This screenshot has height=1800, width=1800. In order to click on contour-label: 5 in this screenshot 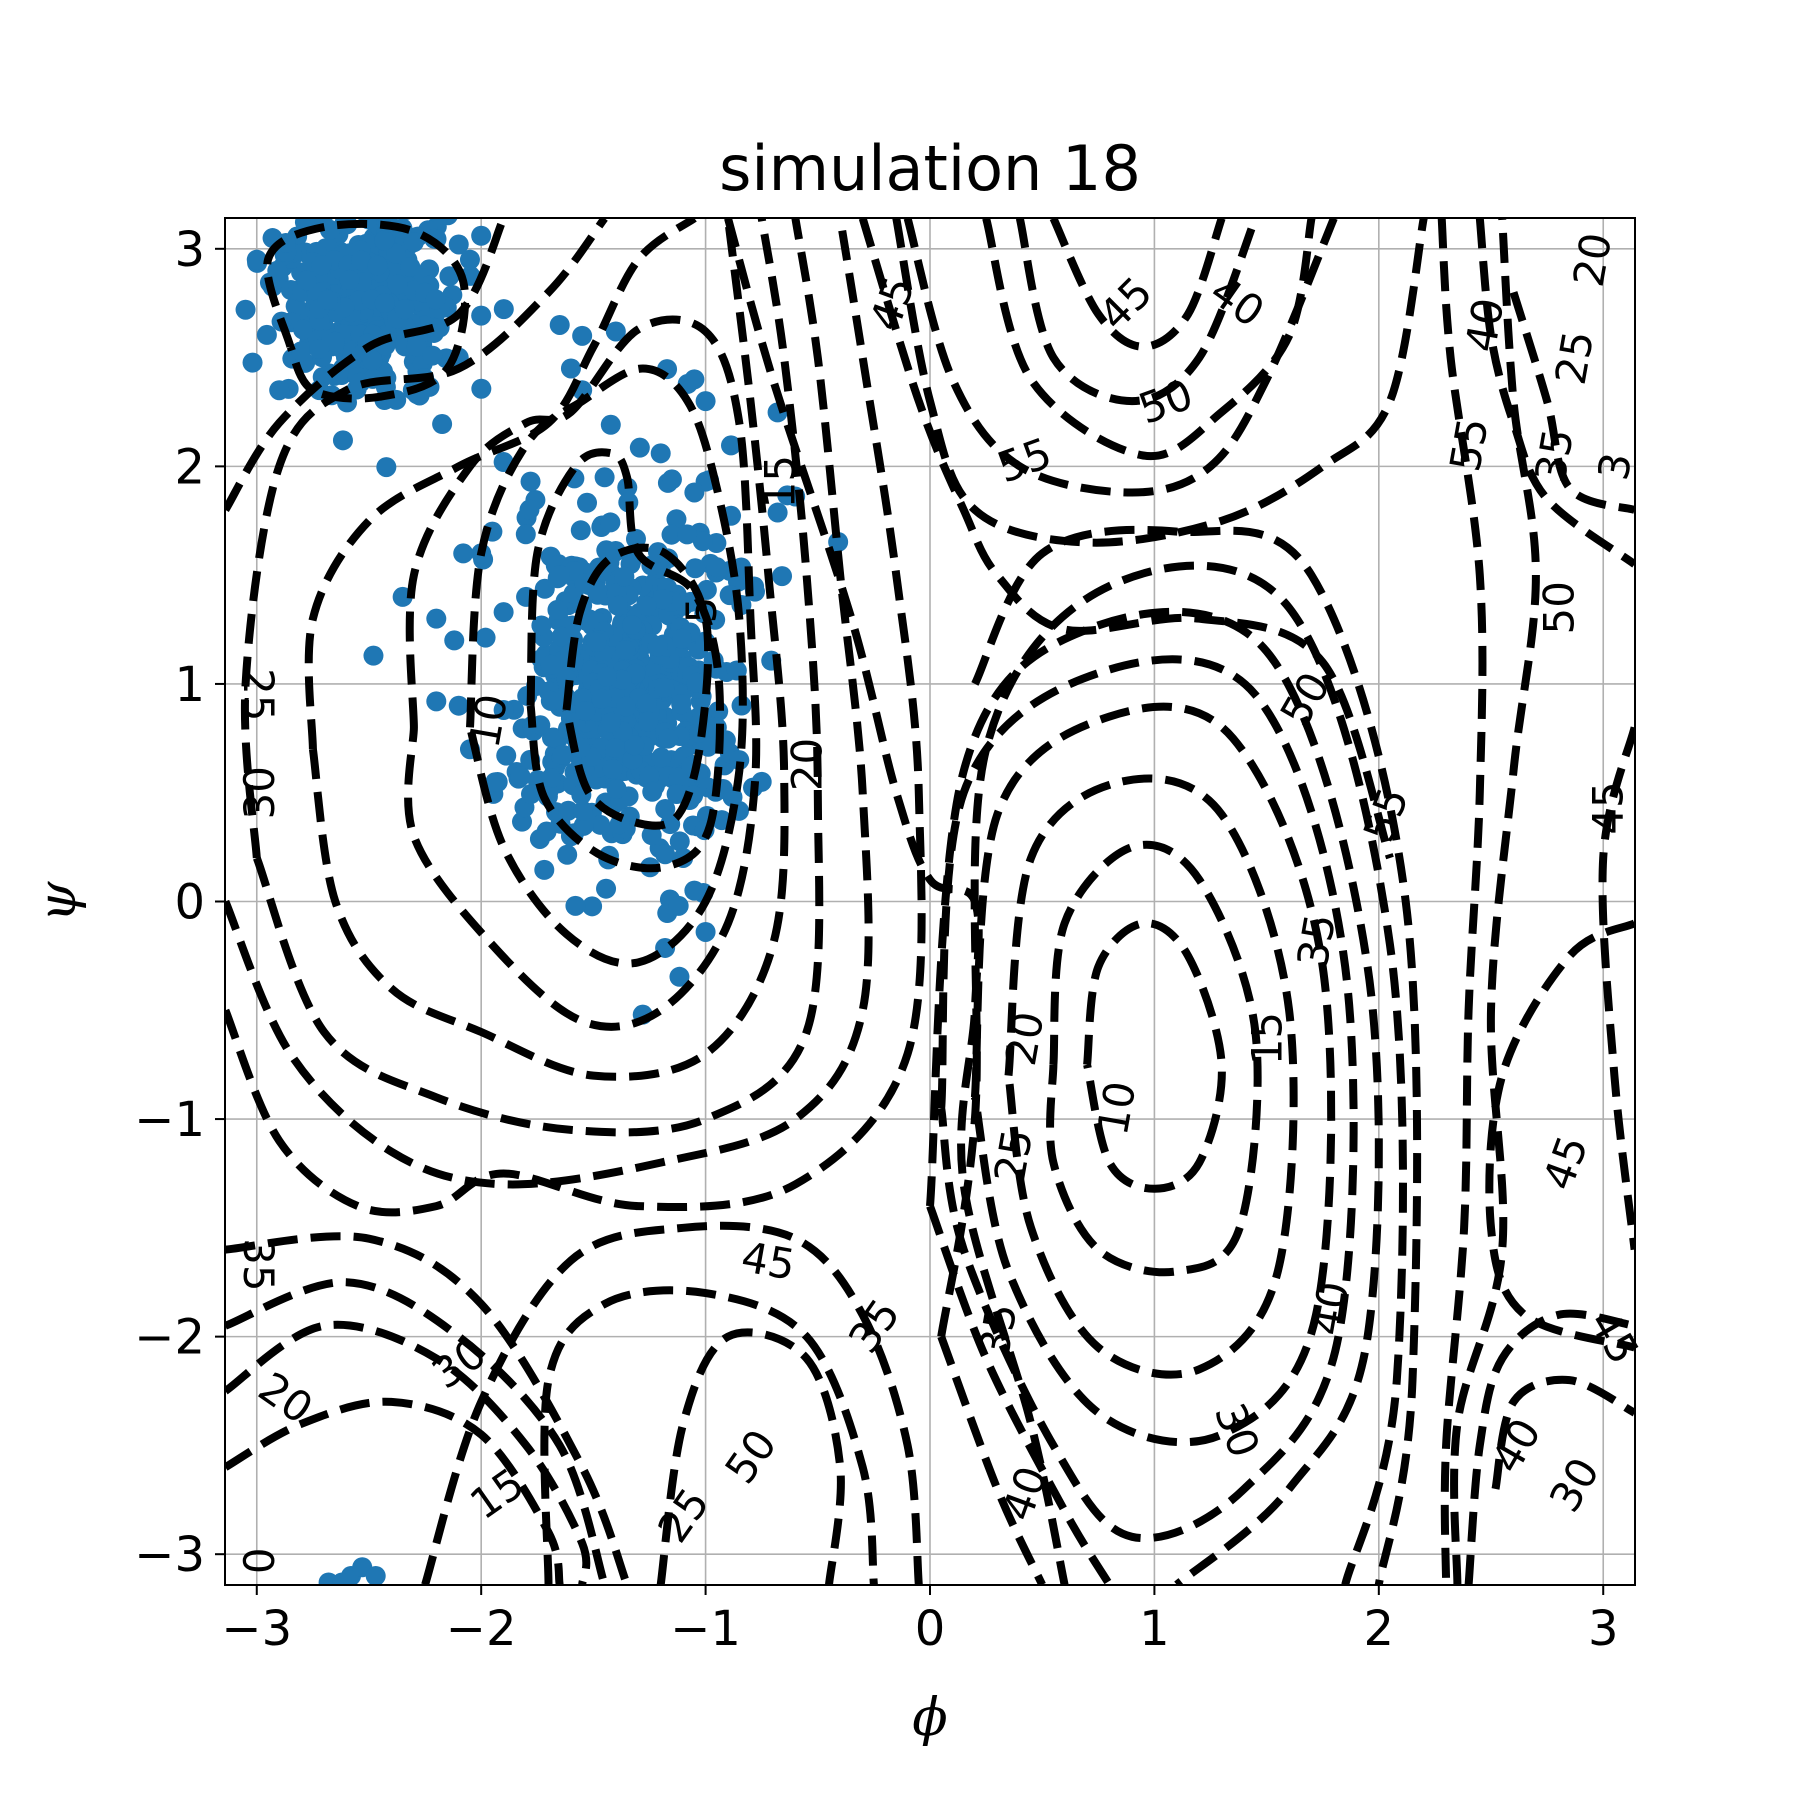, I will do `click(701, 610)`.